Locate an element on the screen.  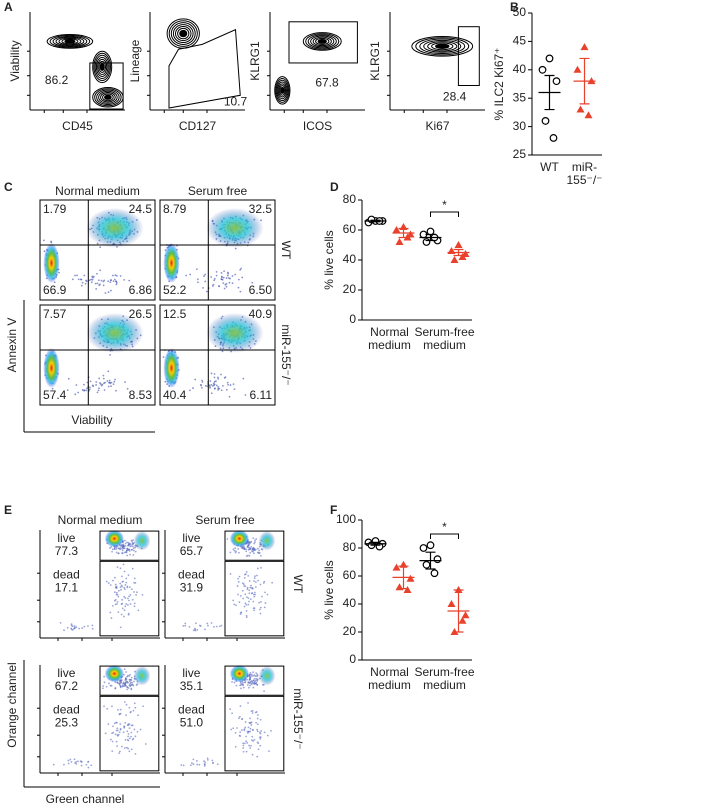
gate-value: 67.8 is located at coordinates (327, 83).